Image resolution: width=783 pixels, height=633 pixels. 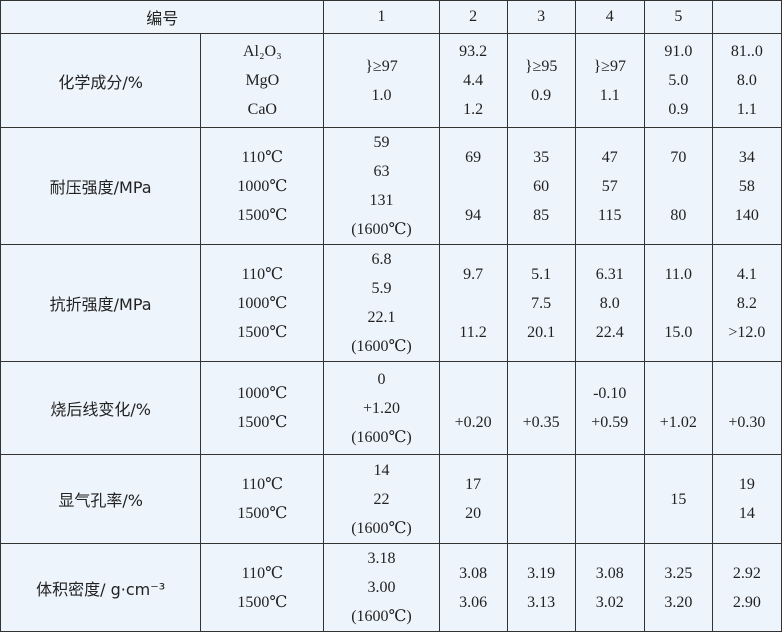 What do you see at coordinates (747, 332) in the screenshot?
I see `cell-line: >12.0` at bounding box center [747, 332].